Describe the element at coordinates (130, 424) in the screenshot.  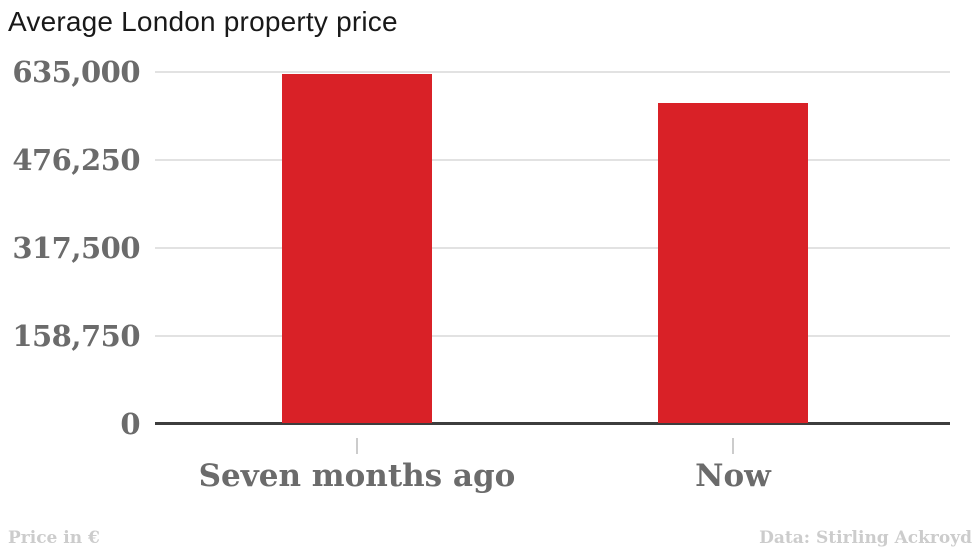
I see `y-tick-label-0: 0` at that location.